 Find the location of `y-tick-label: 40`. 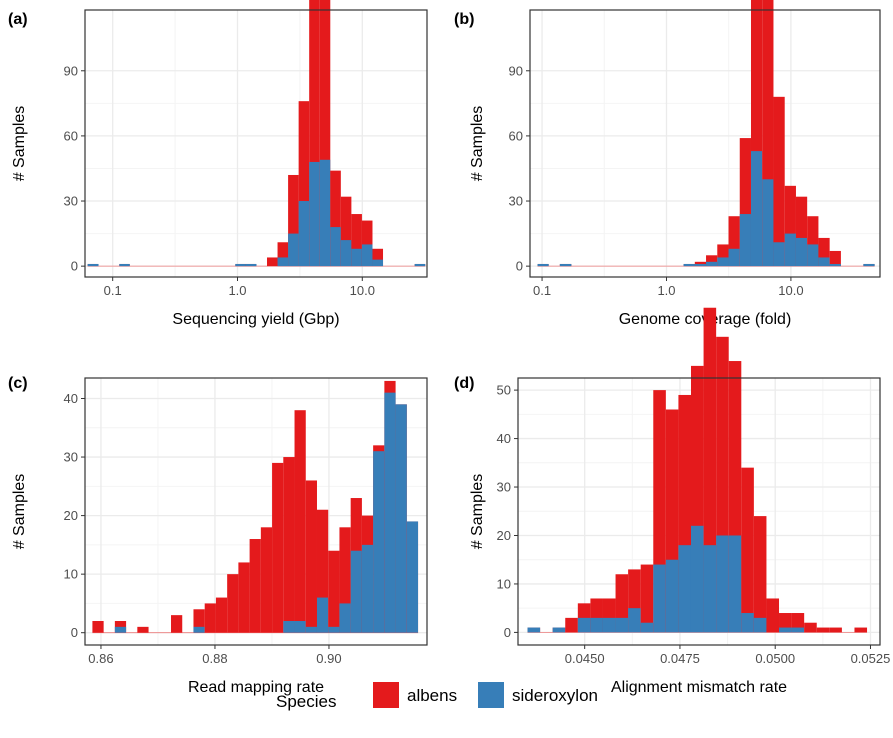

y-tick-label: 40 is located at coordinates (71, 398).